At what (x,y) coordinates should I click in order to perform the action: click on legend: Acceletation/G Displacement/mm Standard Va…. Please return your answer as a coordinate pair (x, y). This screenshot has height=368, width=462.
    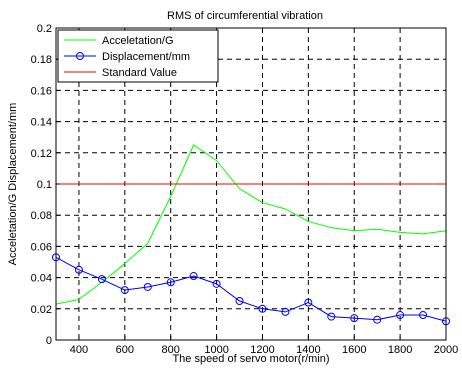
    Looking at the image, I should click on (138, 56).